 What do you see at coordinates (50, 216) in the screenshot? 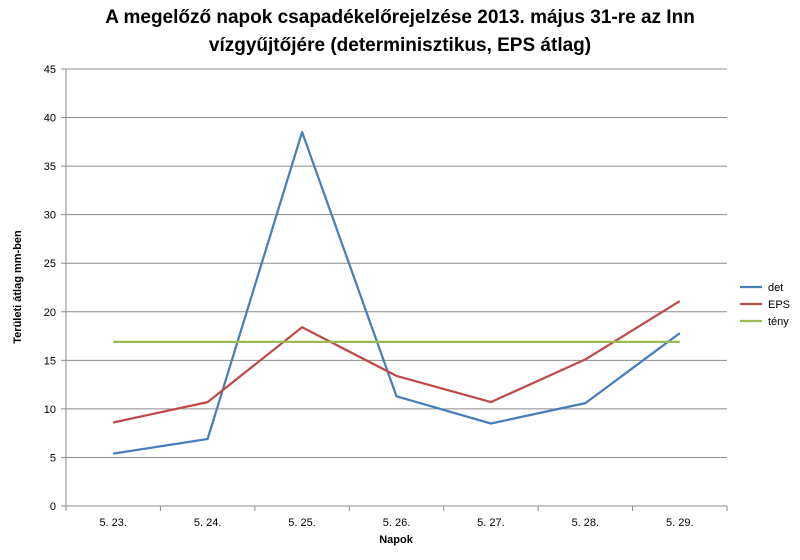
I see `y-tick-label: 30` at bounding box center [50, 216].